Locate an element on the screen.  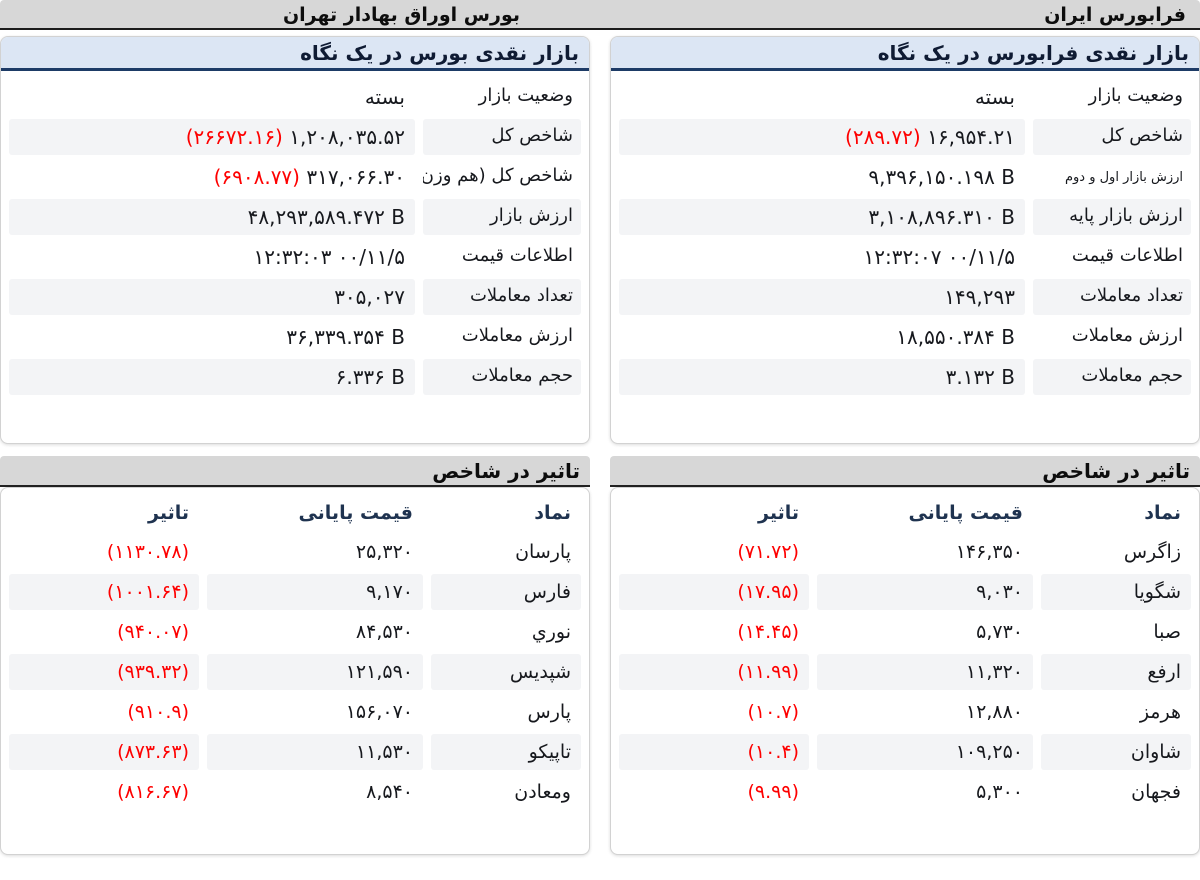
symbol-cell: شگویا is located at coordinates (1116, 592).